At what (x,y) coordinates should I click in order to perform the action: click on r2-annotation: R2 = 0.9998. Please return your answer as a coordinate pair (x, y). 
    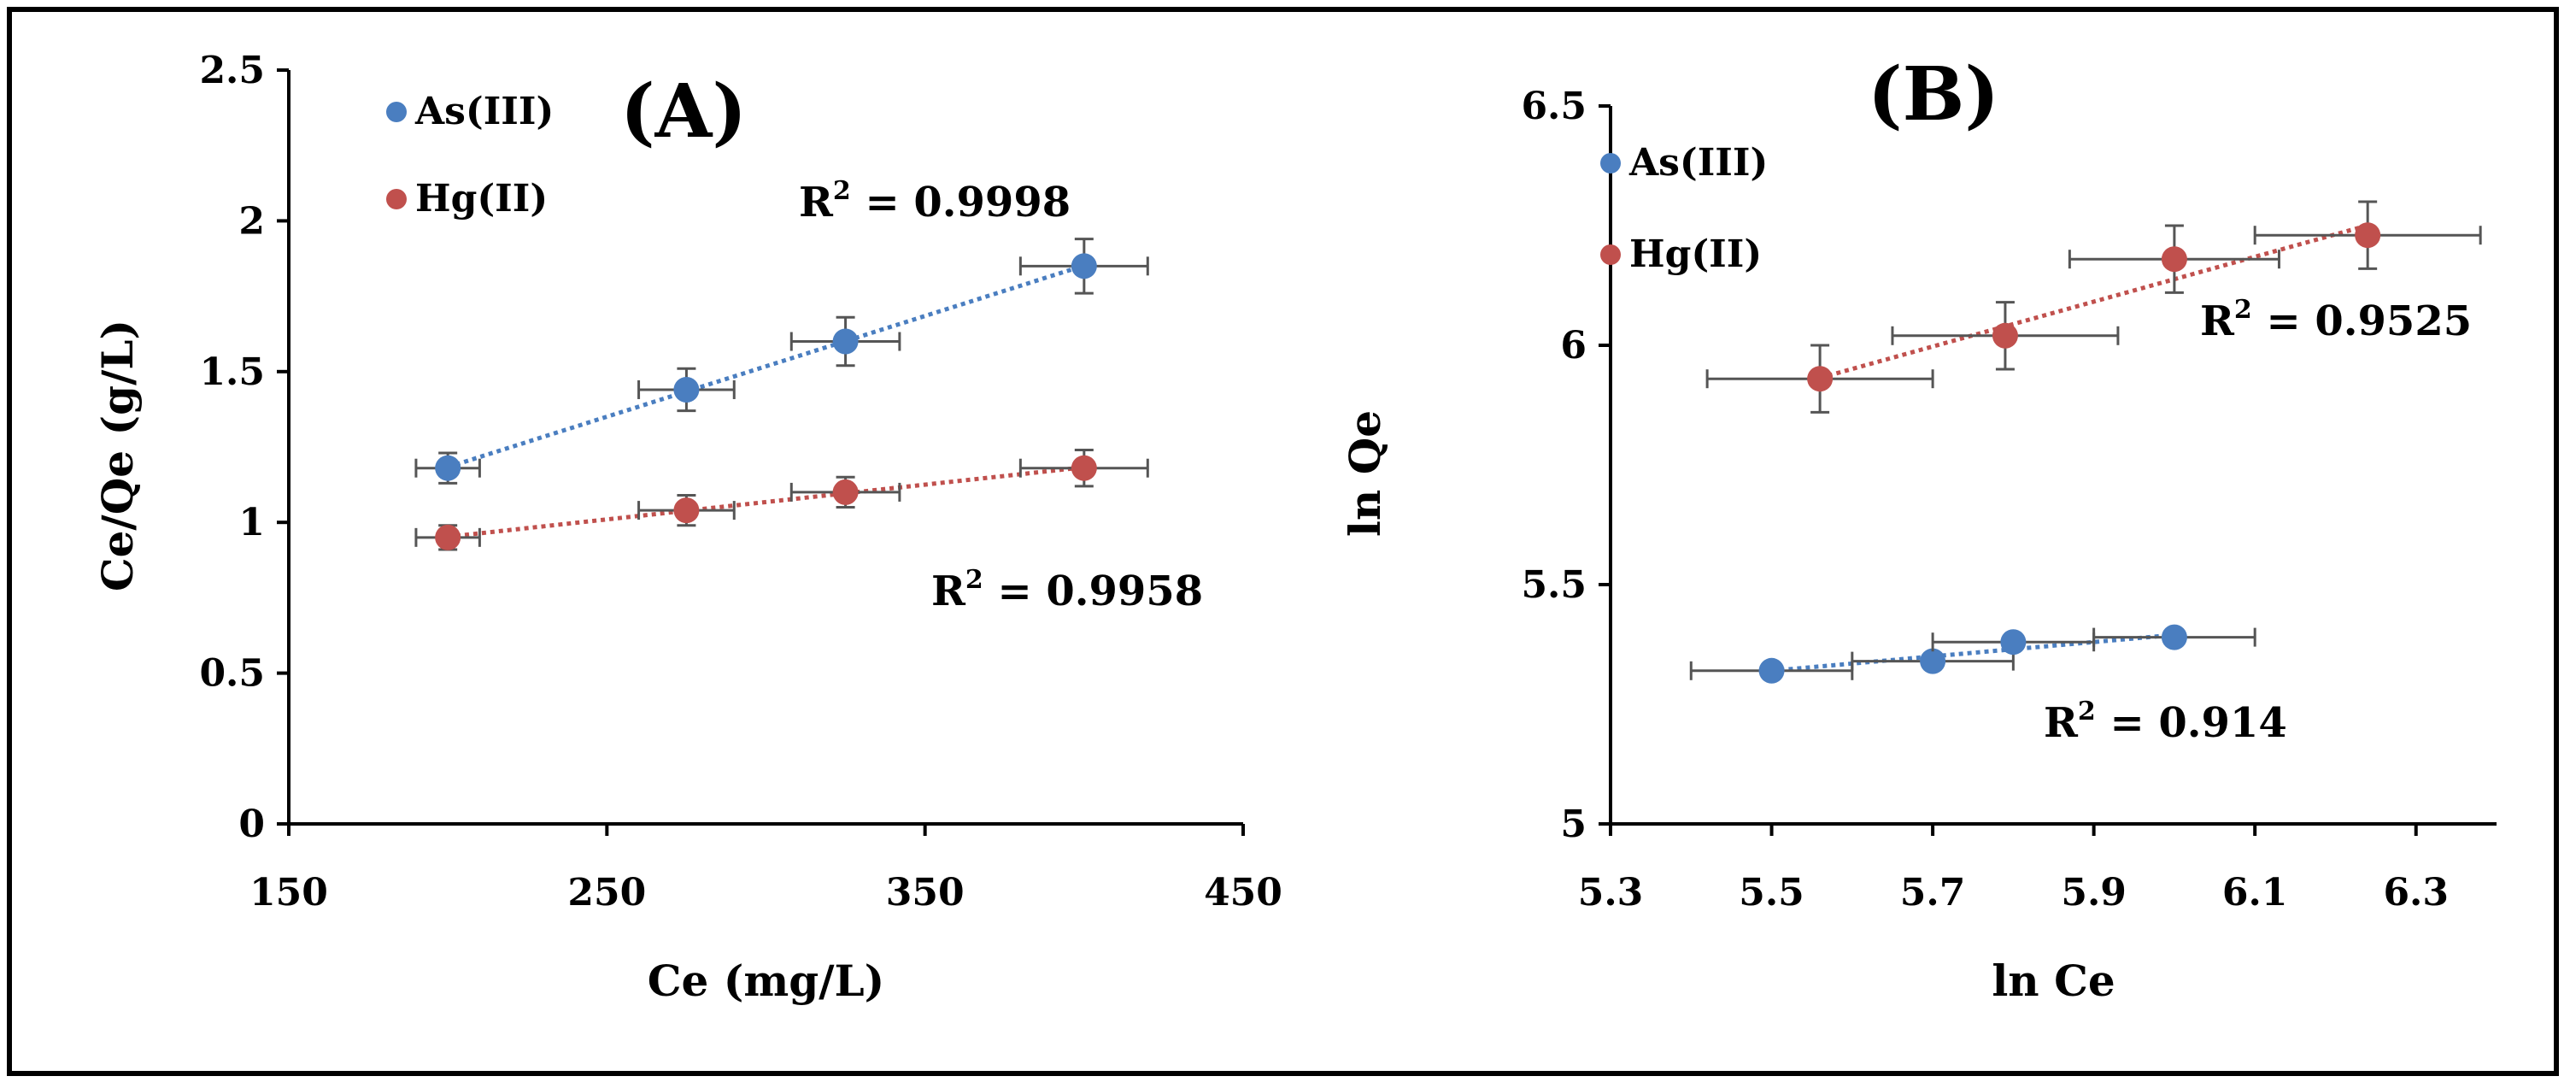
    Looking at the image, I should click on (935, 201).